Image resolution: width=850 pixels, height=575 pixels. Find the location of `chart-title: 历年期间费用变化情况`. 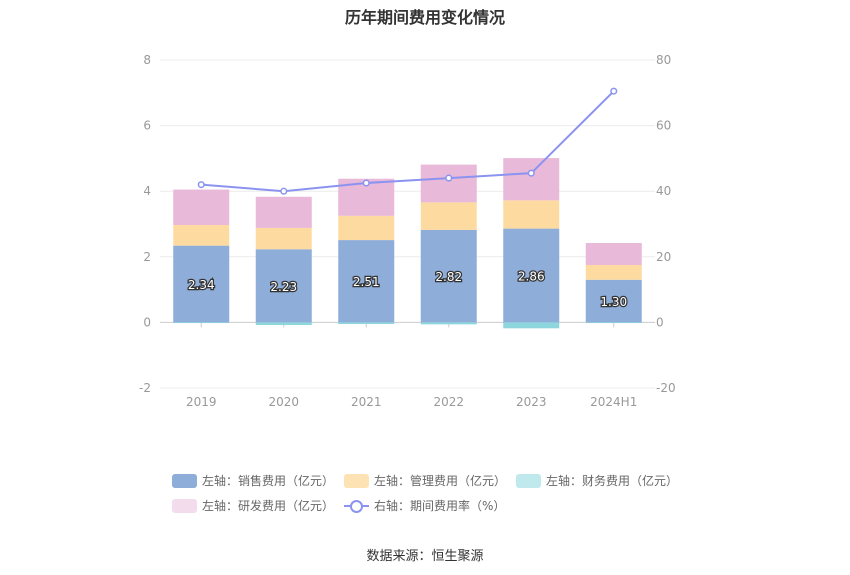

chart-title: 历年期间费用变化情况 is located at coordinates (424, 17).